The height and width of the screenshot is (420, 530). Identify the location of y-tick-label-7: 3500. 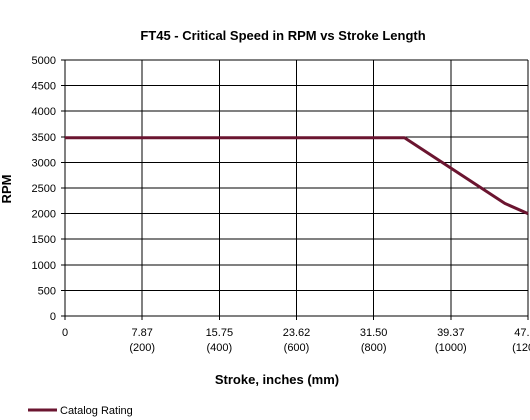
(44, 138).